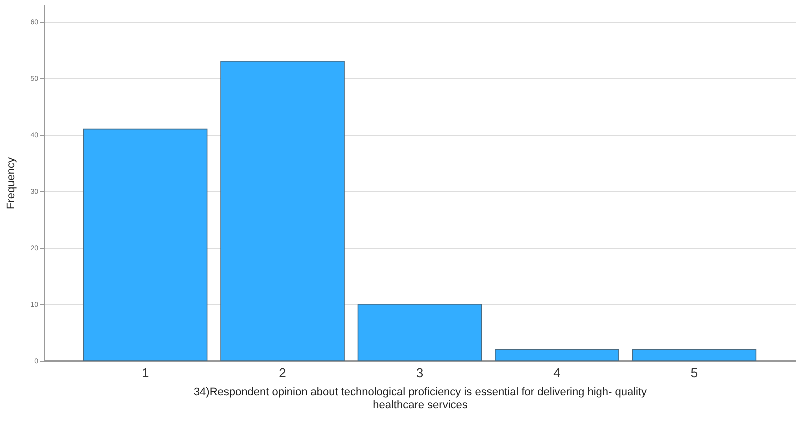 Image resolution: width=809 pixels, height=432 pixels. What do you see at coordinates (12, 183) in the screenshot?
I see `y-axis-title: Frequency` at bounding box center [12, 183].